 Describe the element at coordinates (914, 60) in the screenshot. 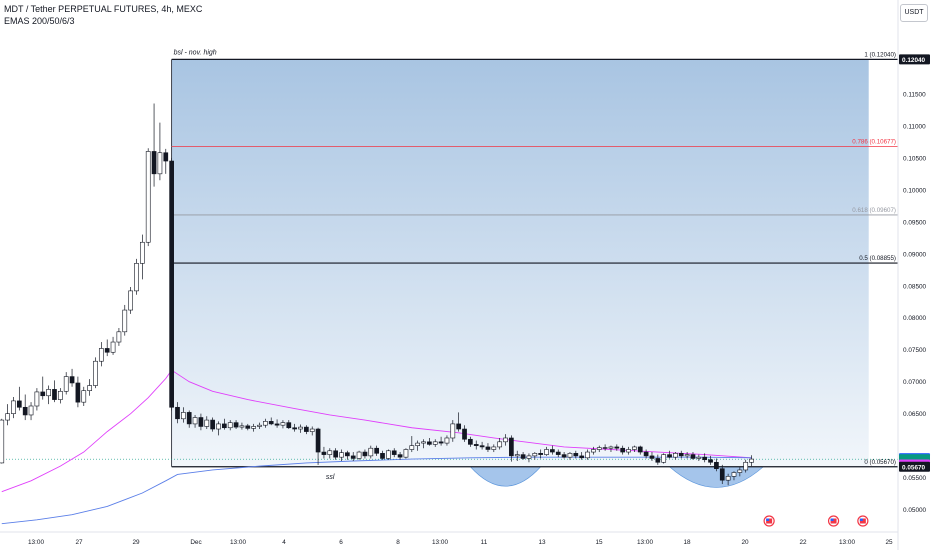

I see `price-tag-text: 0.12040` at that location.